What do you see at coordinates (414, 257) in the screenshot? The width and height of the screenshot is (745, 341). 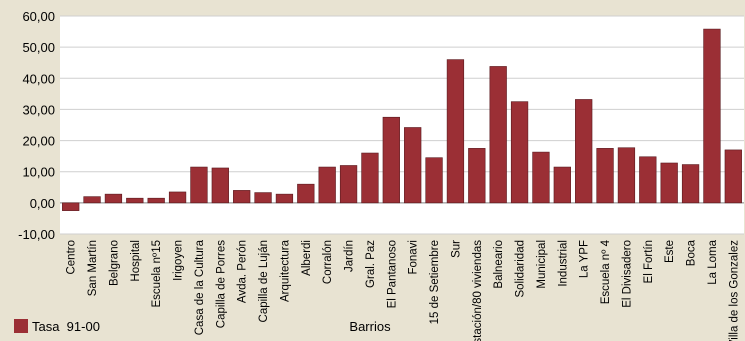 I see `x-tick-label: Fonavi` at bounding box center [414, 257].